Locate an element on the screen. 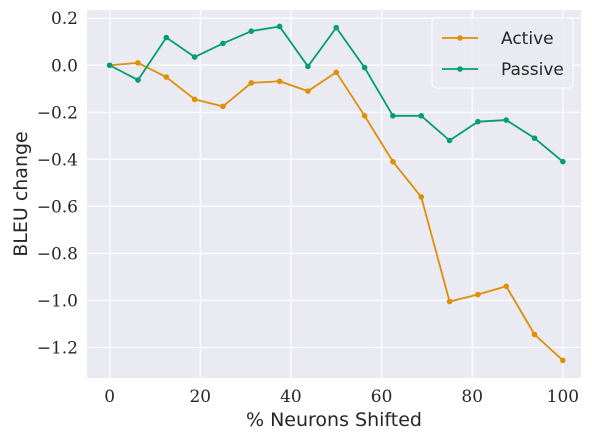  y-tick-label: −0.8 is located at coordinates (57, 254).